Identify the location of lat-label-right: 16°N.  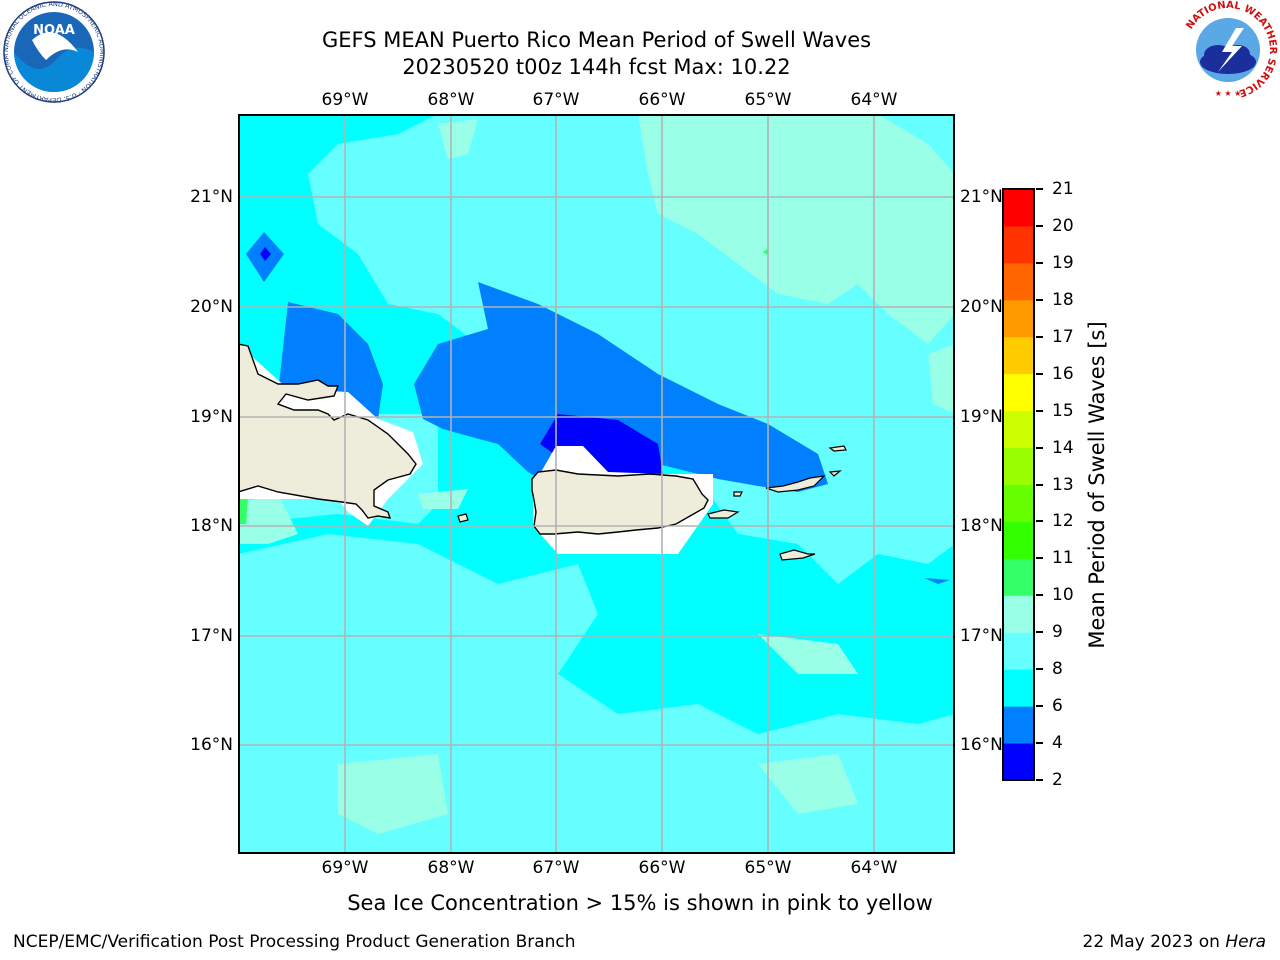
(981, 745).